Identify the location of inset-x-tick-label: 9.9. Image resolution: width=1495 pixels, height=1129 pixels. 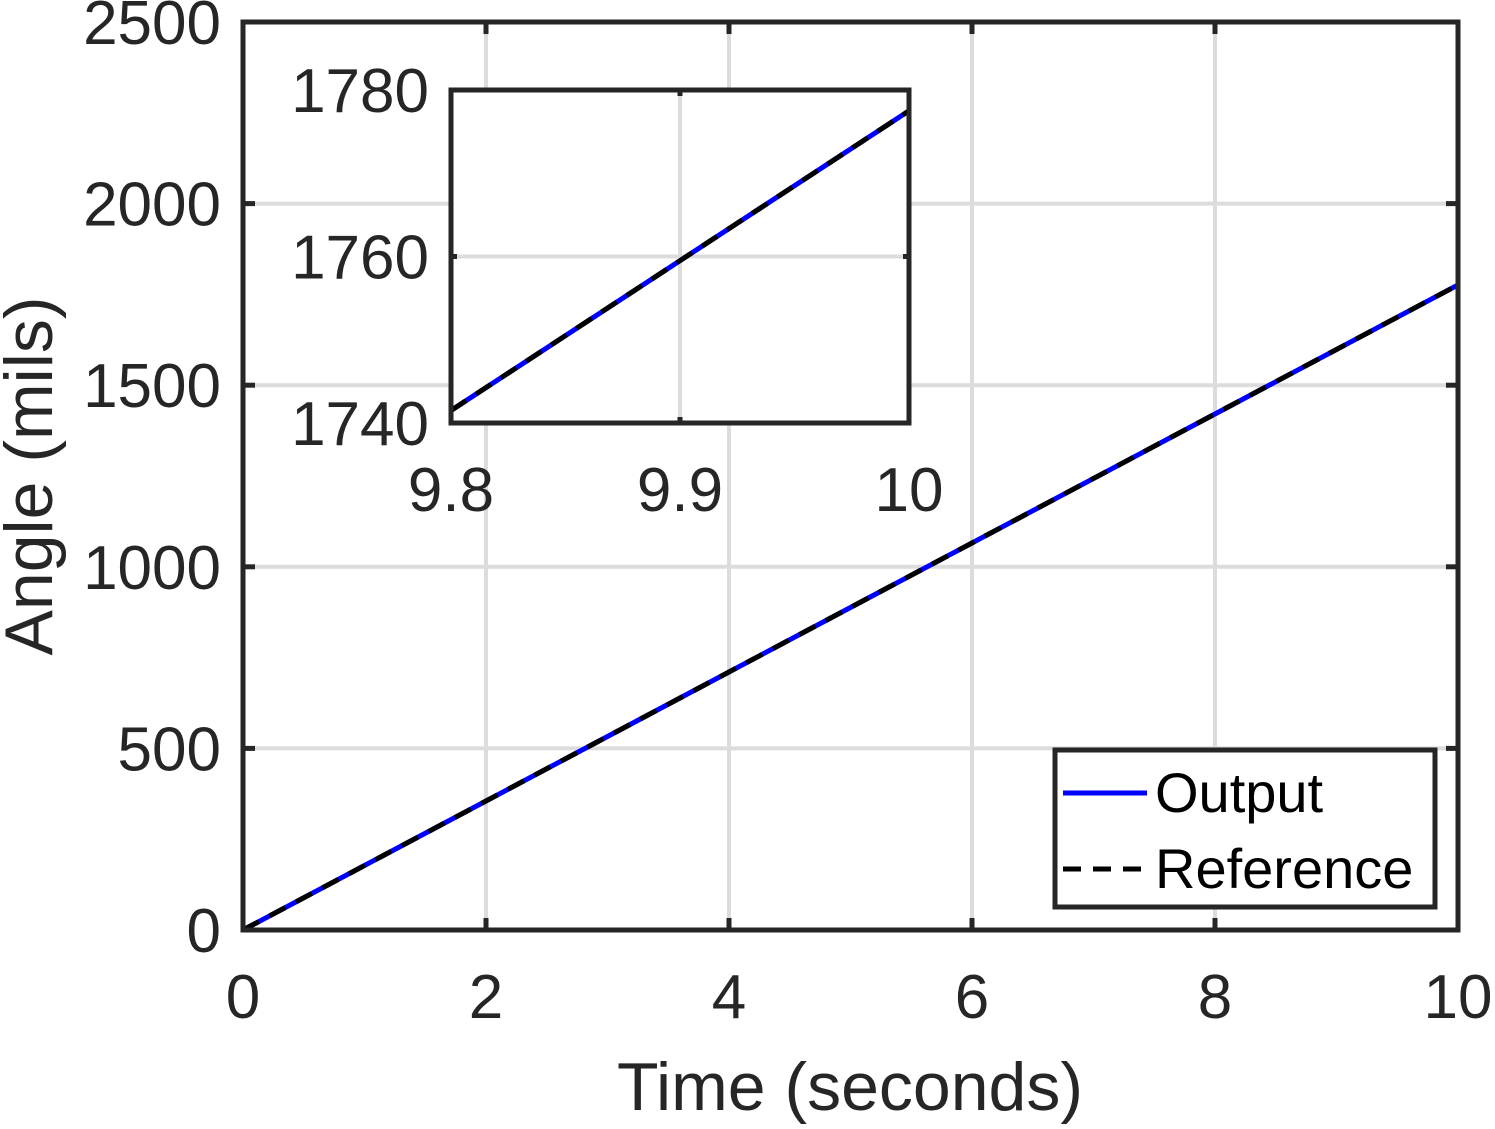
(680, 490).